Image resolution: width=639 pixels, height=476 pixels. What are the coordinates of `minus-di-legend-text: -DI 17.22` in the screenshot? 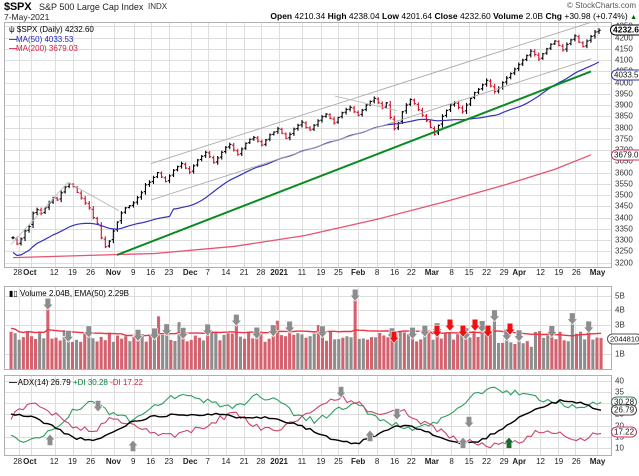 It's located at (126, 382).